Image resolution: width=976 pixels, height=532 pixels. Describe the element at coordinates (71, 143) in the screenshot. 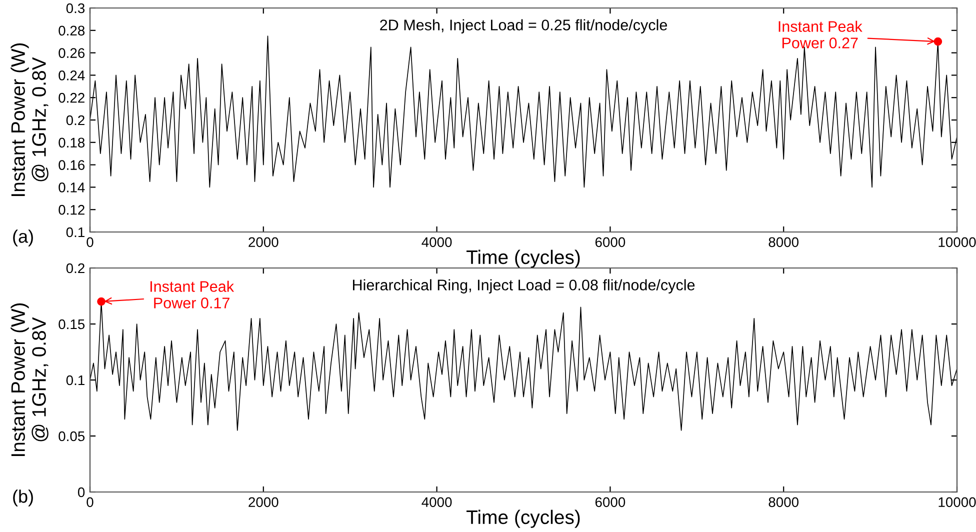

I see `y-tick-label: 0.18` at that location.